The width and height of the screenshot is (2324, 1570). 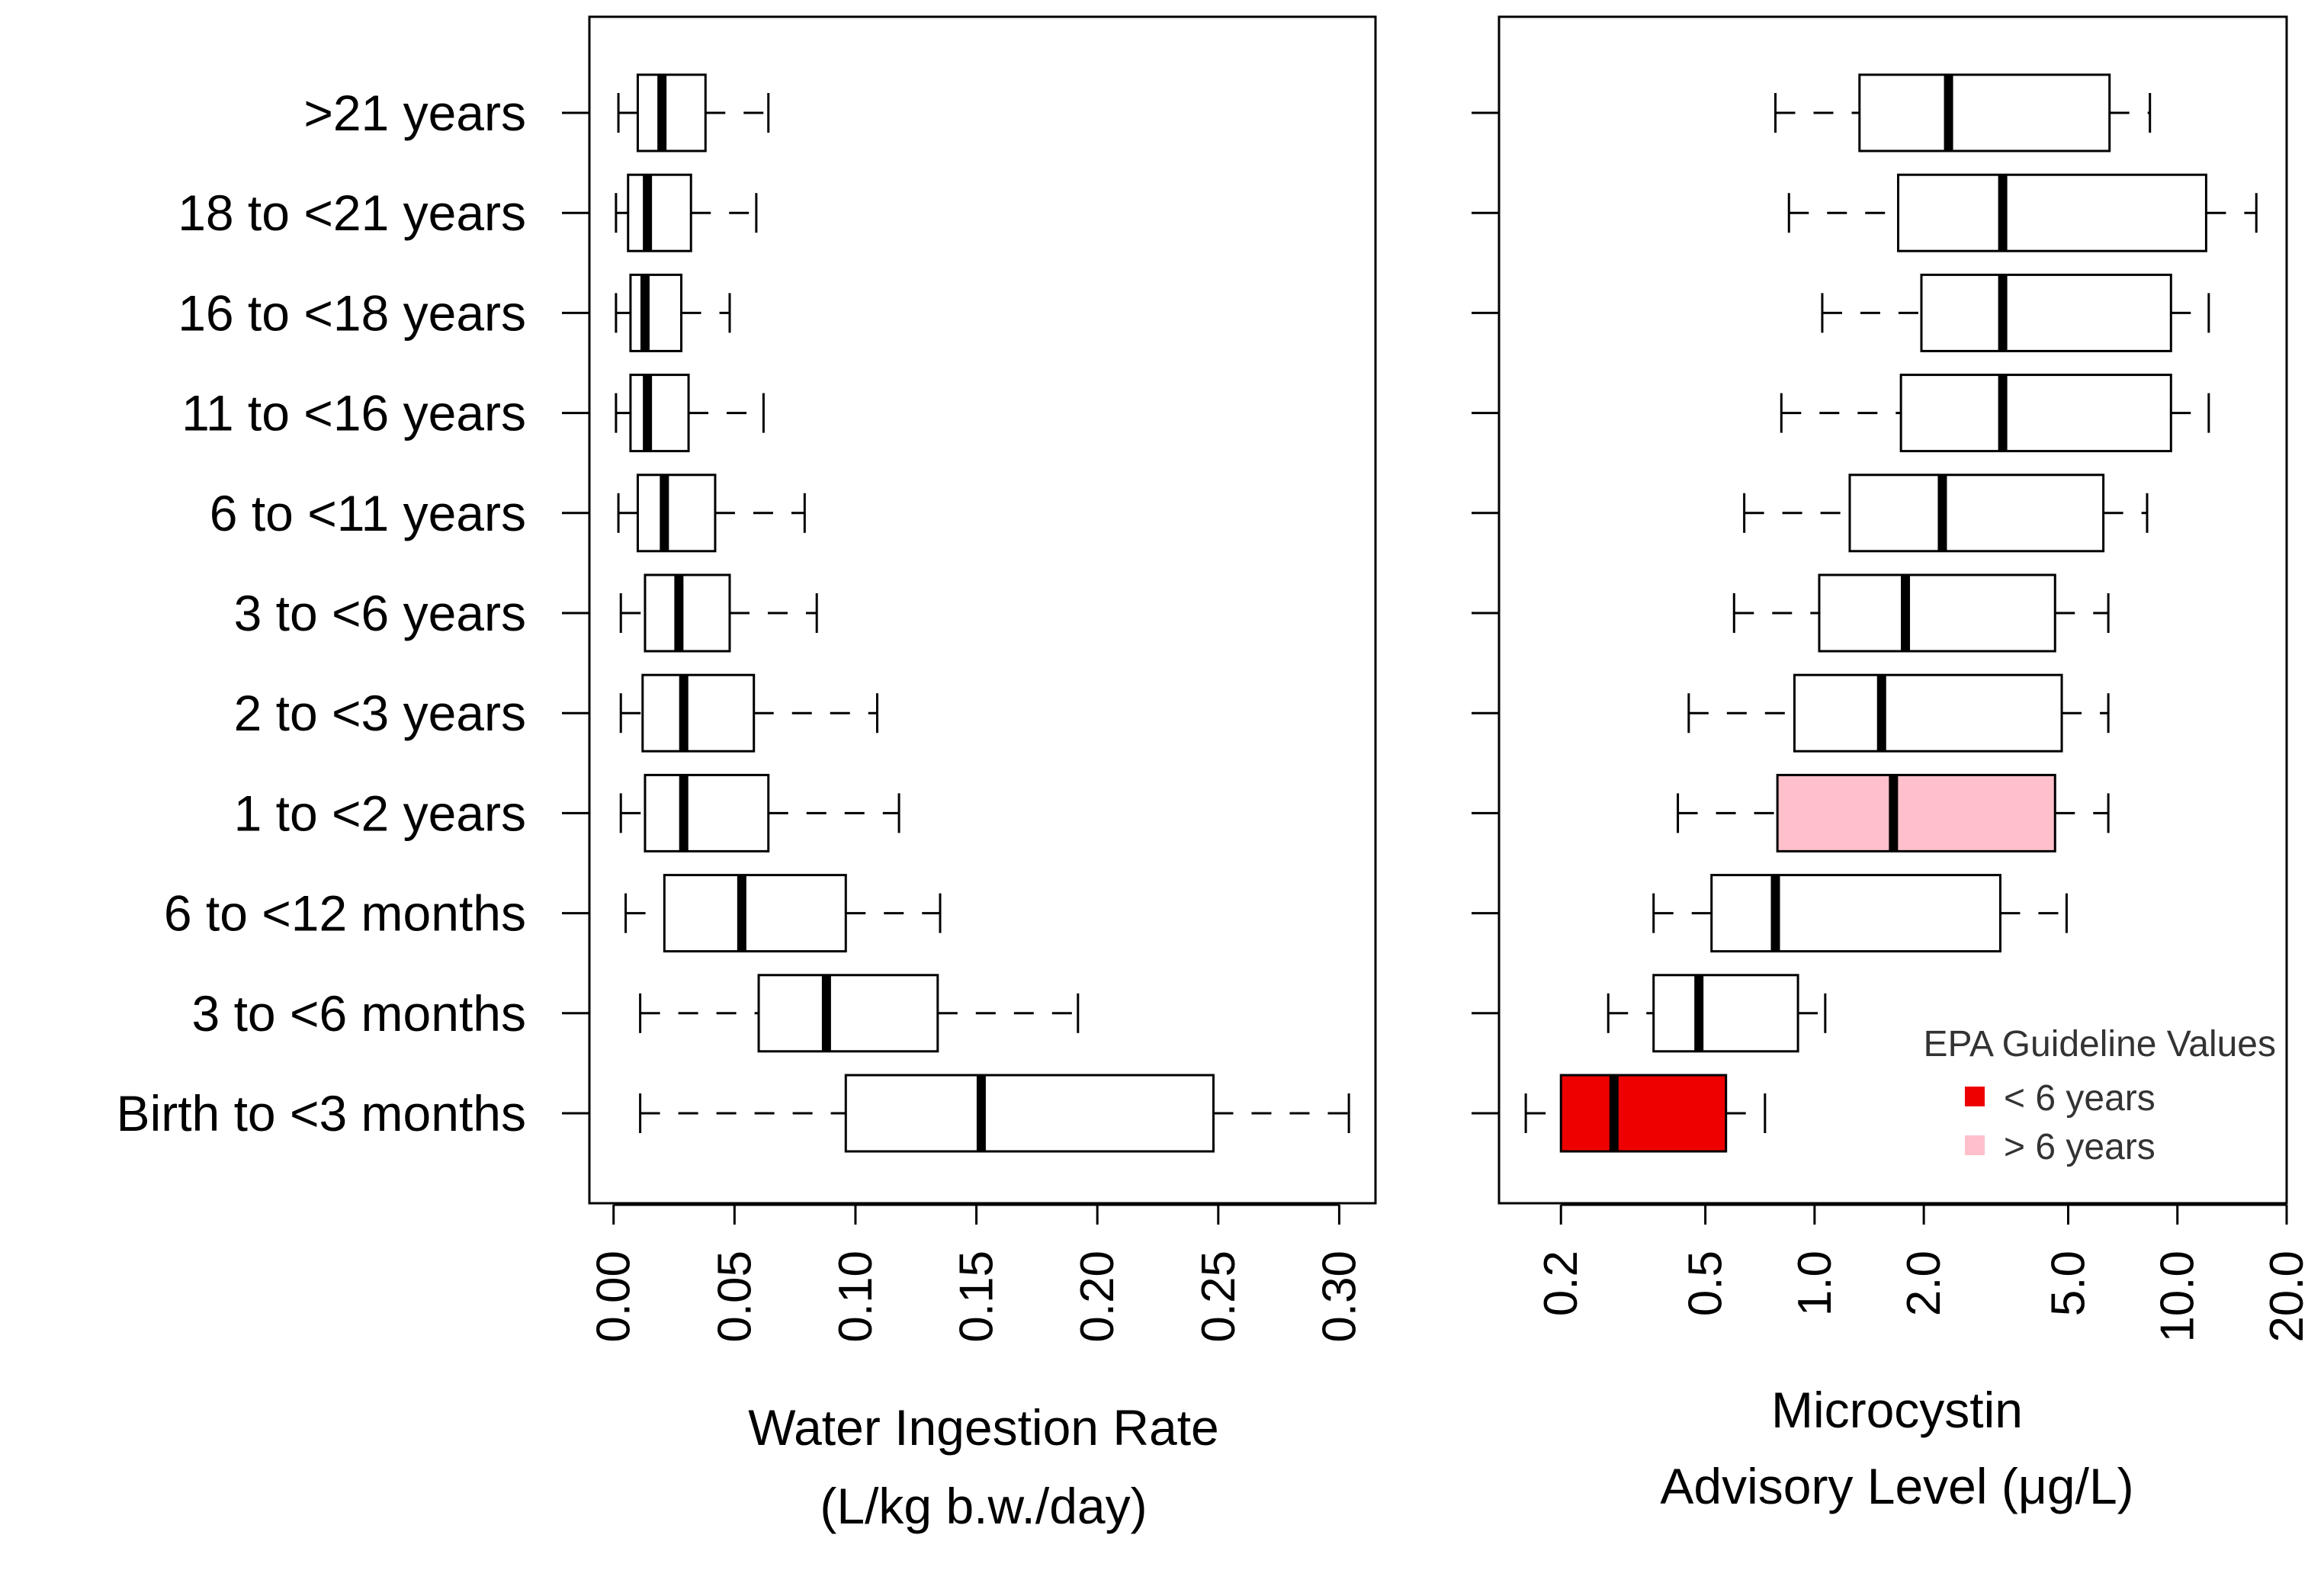 I want to click on category-label: 11 to <16 years, so click(x=353, y=413).